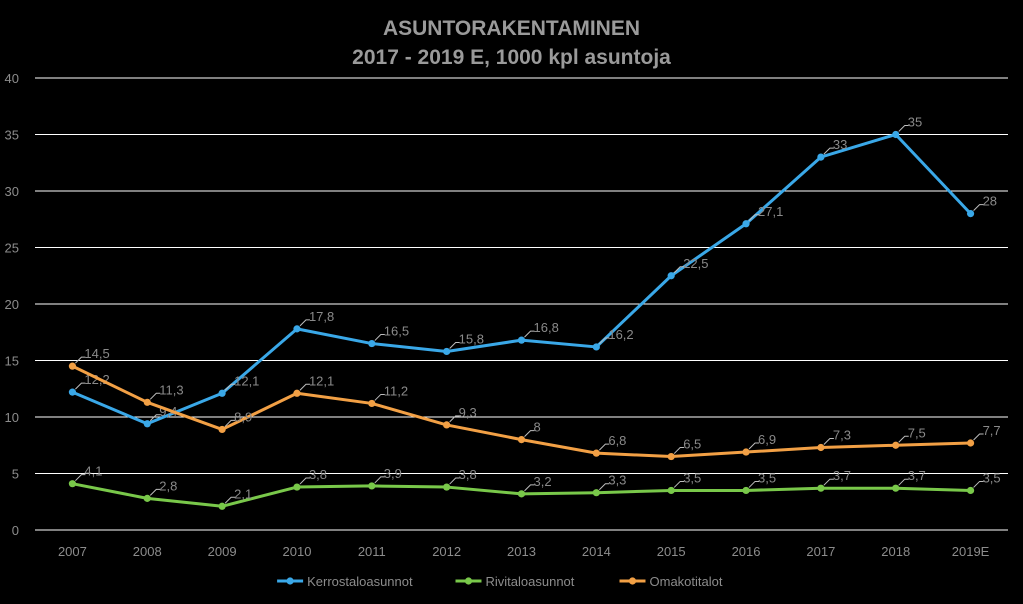  I want to click on data-label-omakotitalot: 7,3, so click(842, 435).